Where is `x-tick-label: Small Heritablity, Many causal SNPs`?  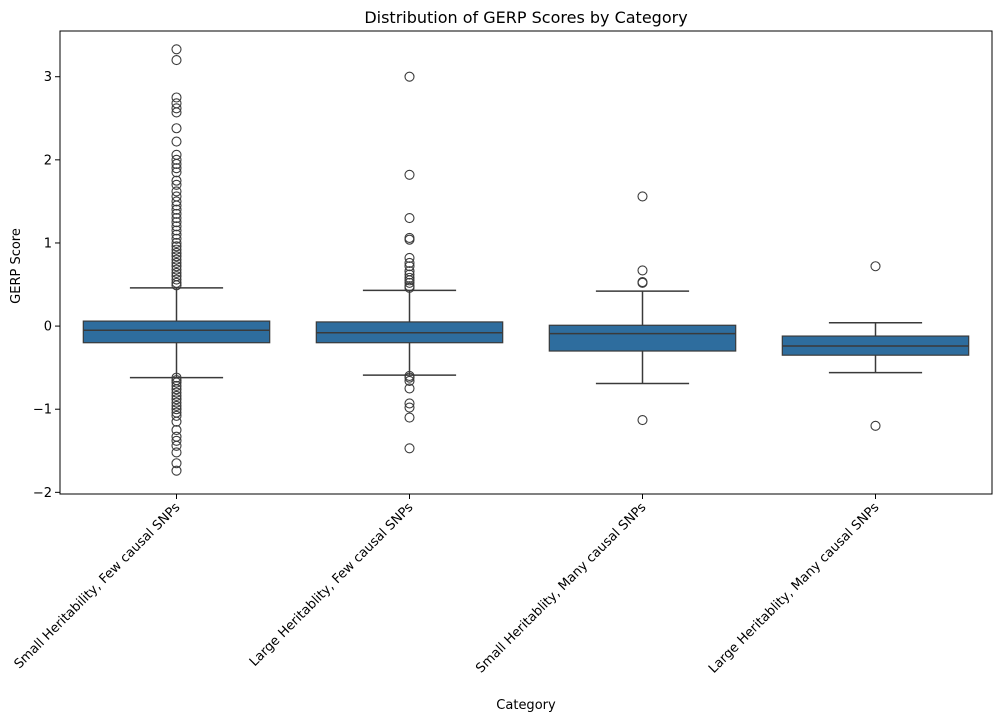
x-tick-label: Small Heritablity, Many causal SNPs is located at coordinates (561, 588).